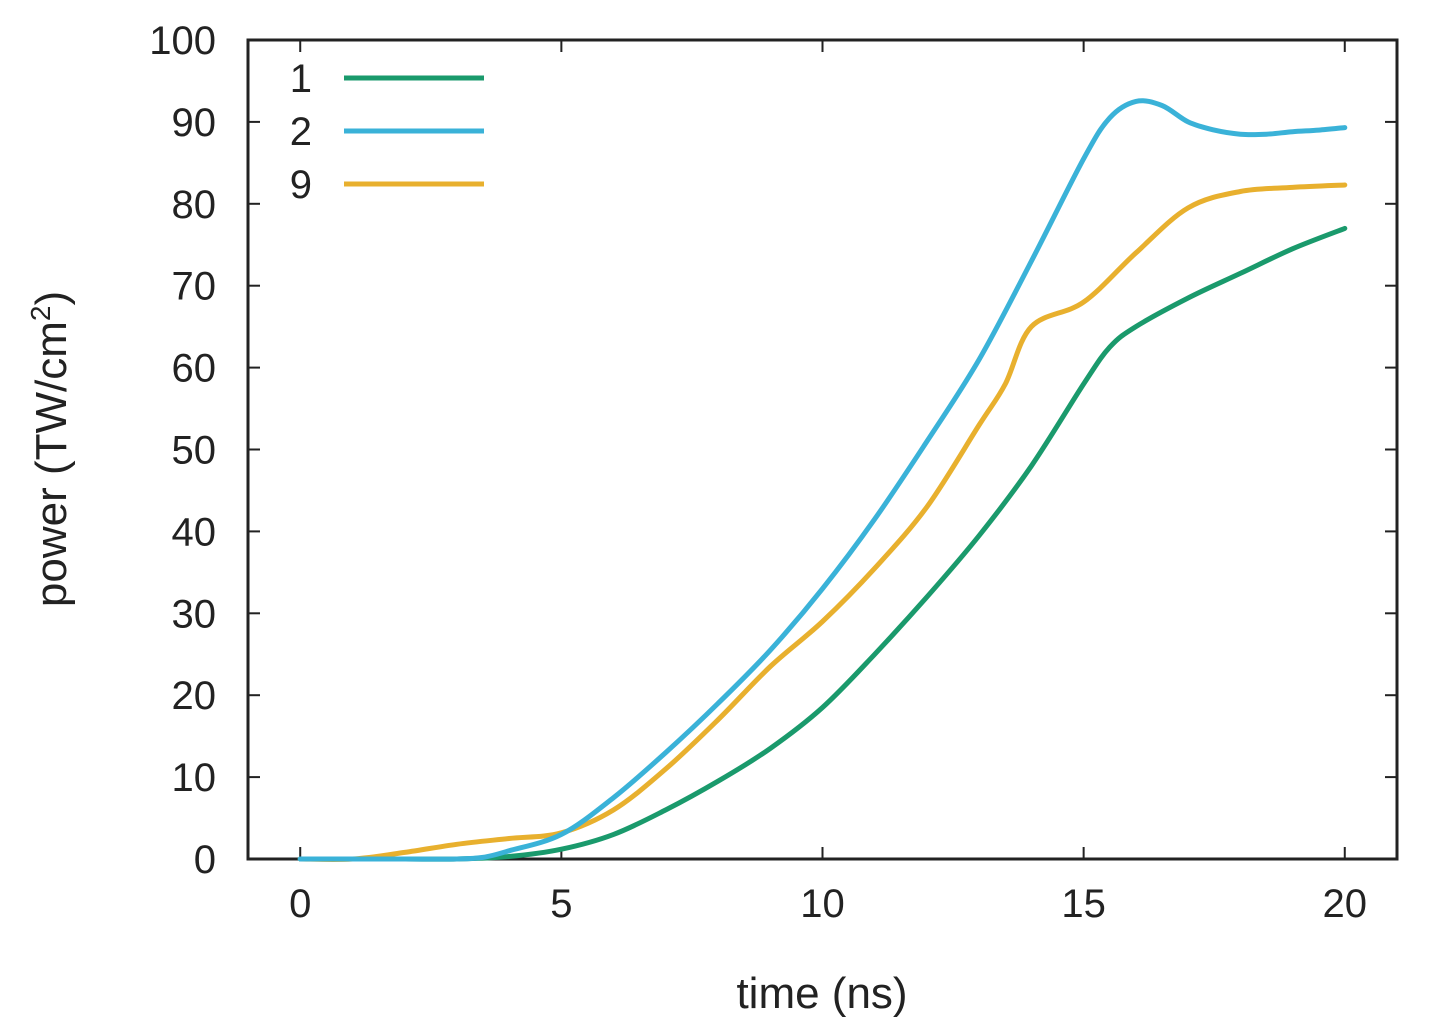  Describe the element at coordinates (301, 79) in the screenshot. I see `legend-label: 1` at that location.